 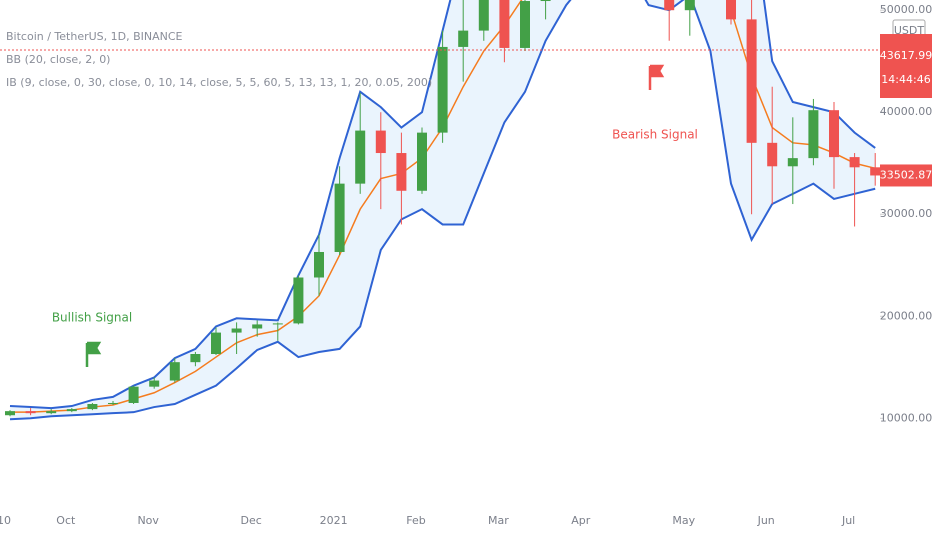 I want to click on x-tick-label: May, so click(x=683, y=520).